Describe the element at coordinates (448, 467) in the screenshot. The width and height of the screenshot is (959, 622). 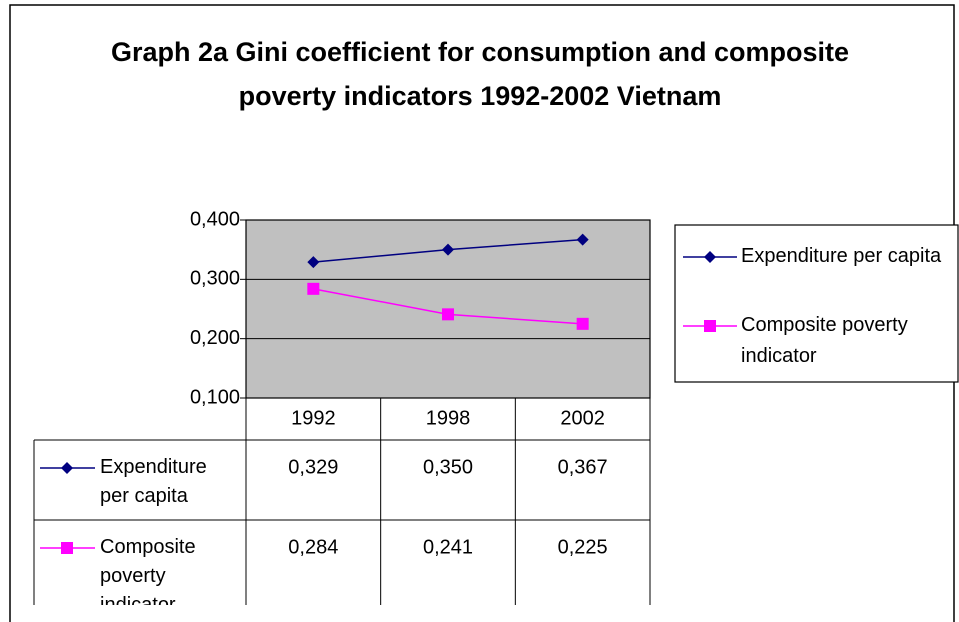
I see `table-value: 0,350` at that location.